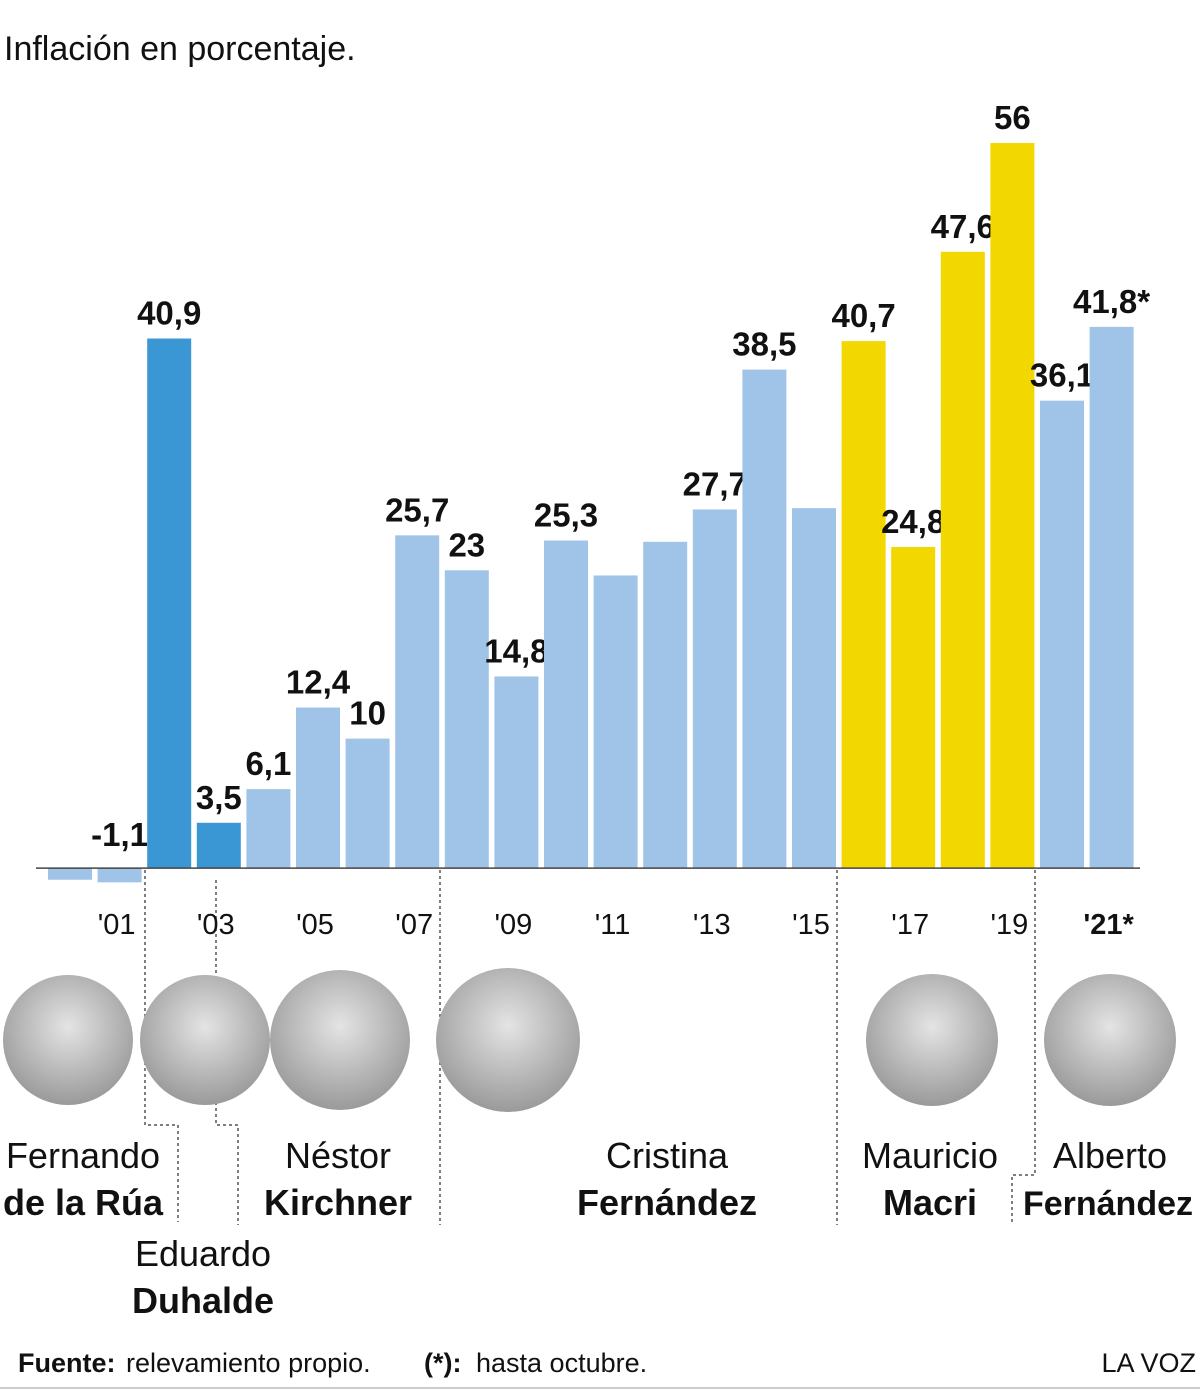 This screenshot has height=1390, width=1200. What do you see at coordinates (268, 763) in the screenshot?
I see `value-label: 6,1` at bounding box center [268, 763].